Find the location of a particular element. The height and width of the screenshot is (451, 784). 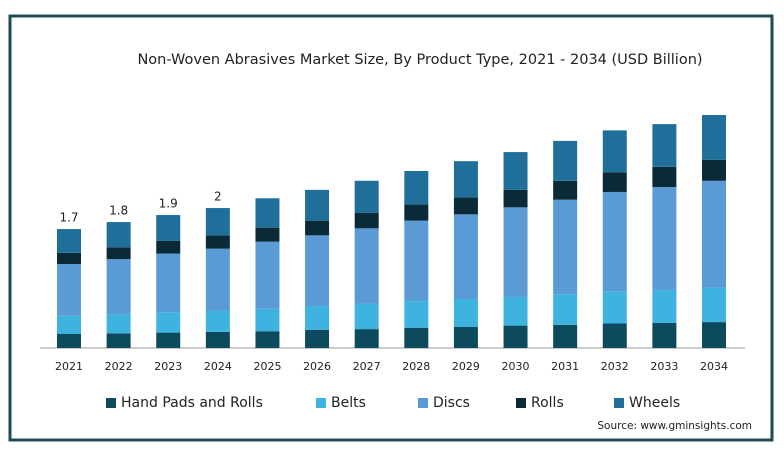

x-tick-label: 2030 is located at coordinates (516, 366).